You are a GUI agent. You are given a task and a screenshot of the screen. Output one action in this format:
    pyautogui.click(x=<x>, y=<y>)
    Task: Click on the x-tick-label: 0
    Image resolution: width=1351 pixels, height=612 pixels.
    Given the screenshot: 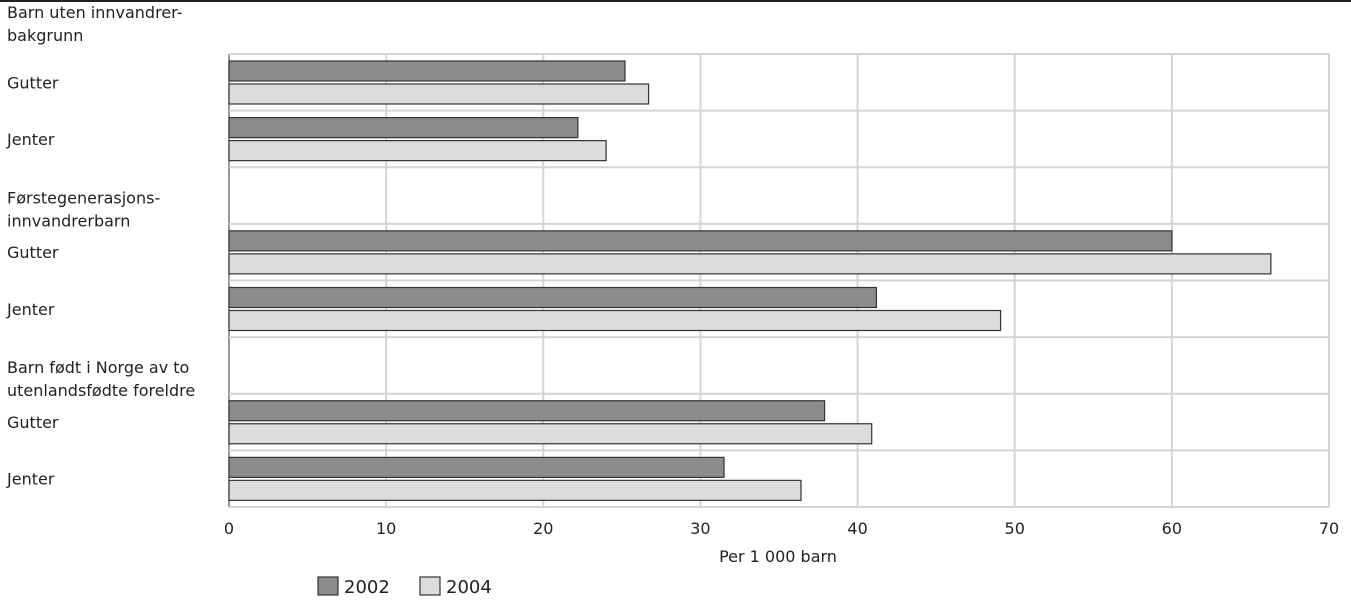 What is the action you would take?
    pyautogui.click(x=229, y=528)
    